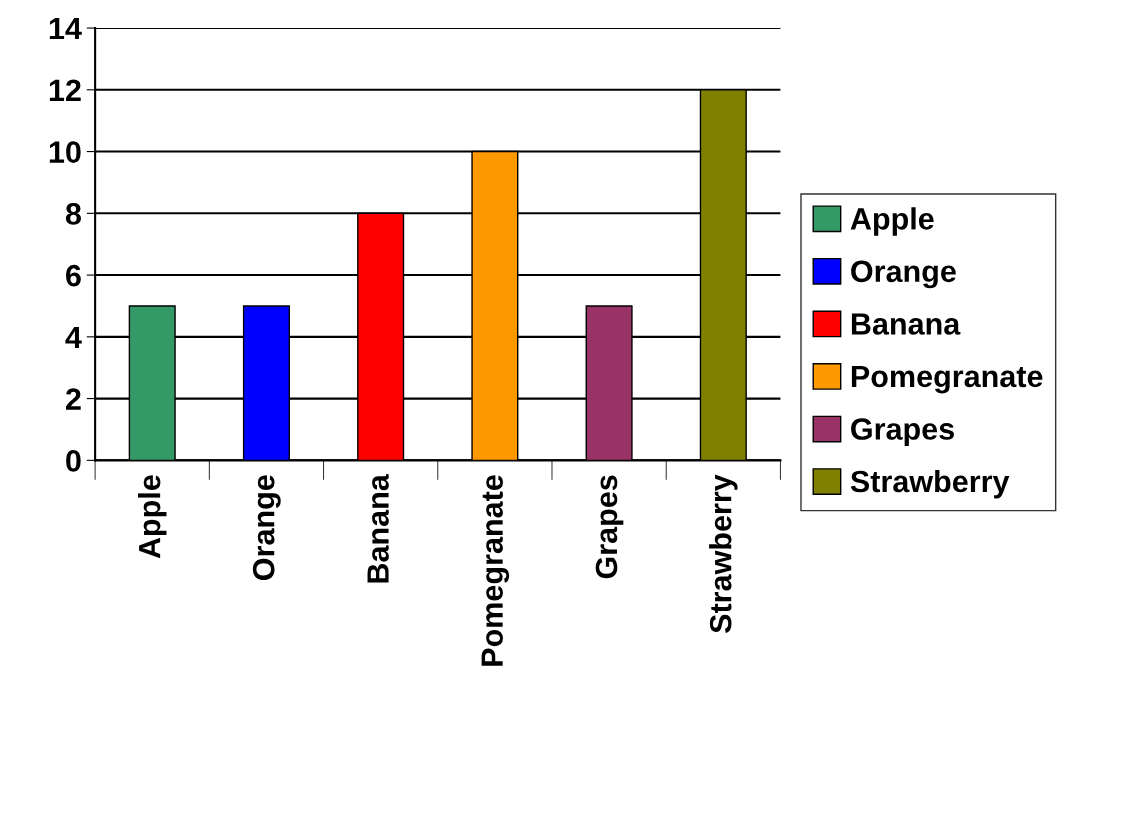 The image size is (1146, 825). What do you see at coordinates (378, 528) in the screenshot?
I see `x-tick-label: Banana` at bounding box center [378, 528].